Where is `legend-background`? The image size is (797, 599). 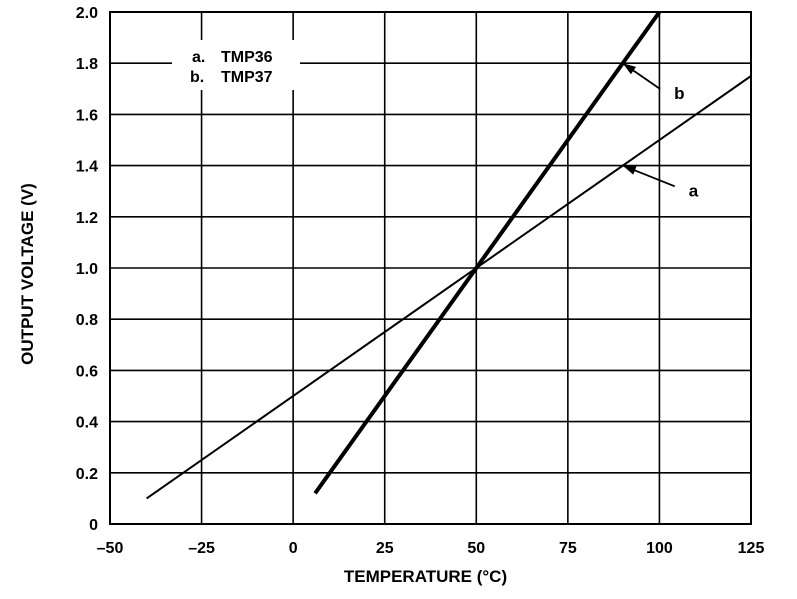
legend-background is located at coordinates (236, 65).